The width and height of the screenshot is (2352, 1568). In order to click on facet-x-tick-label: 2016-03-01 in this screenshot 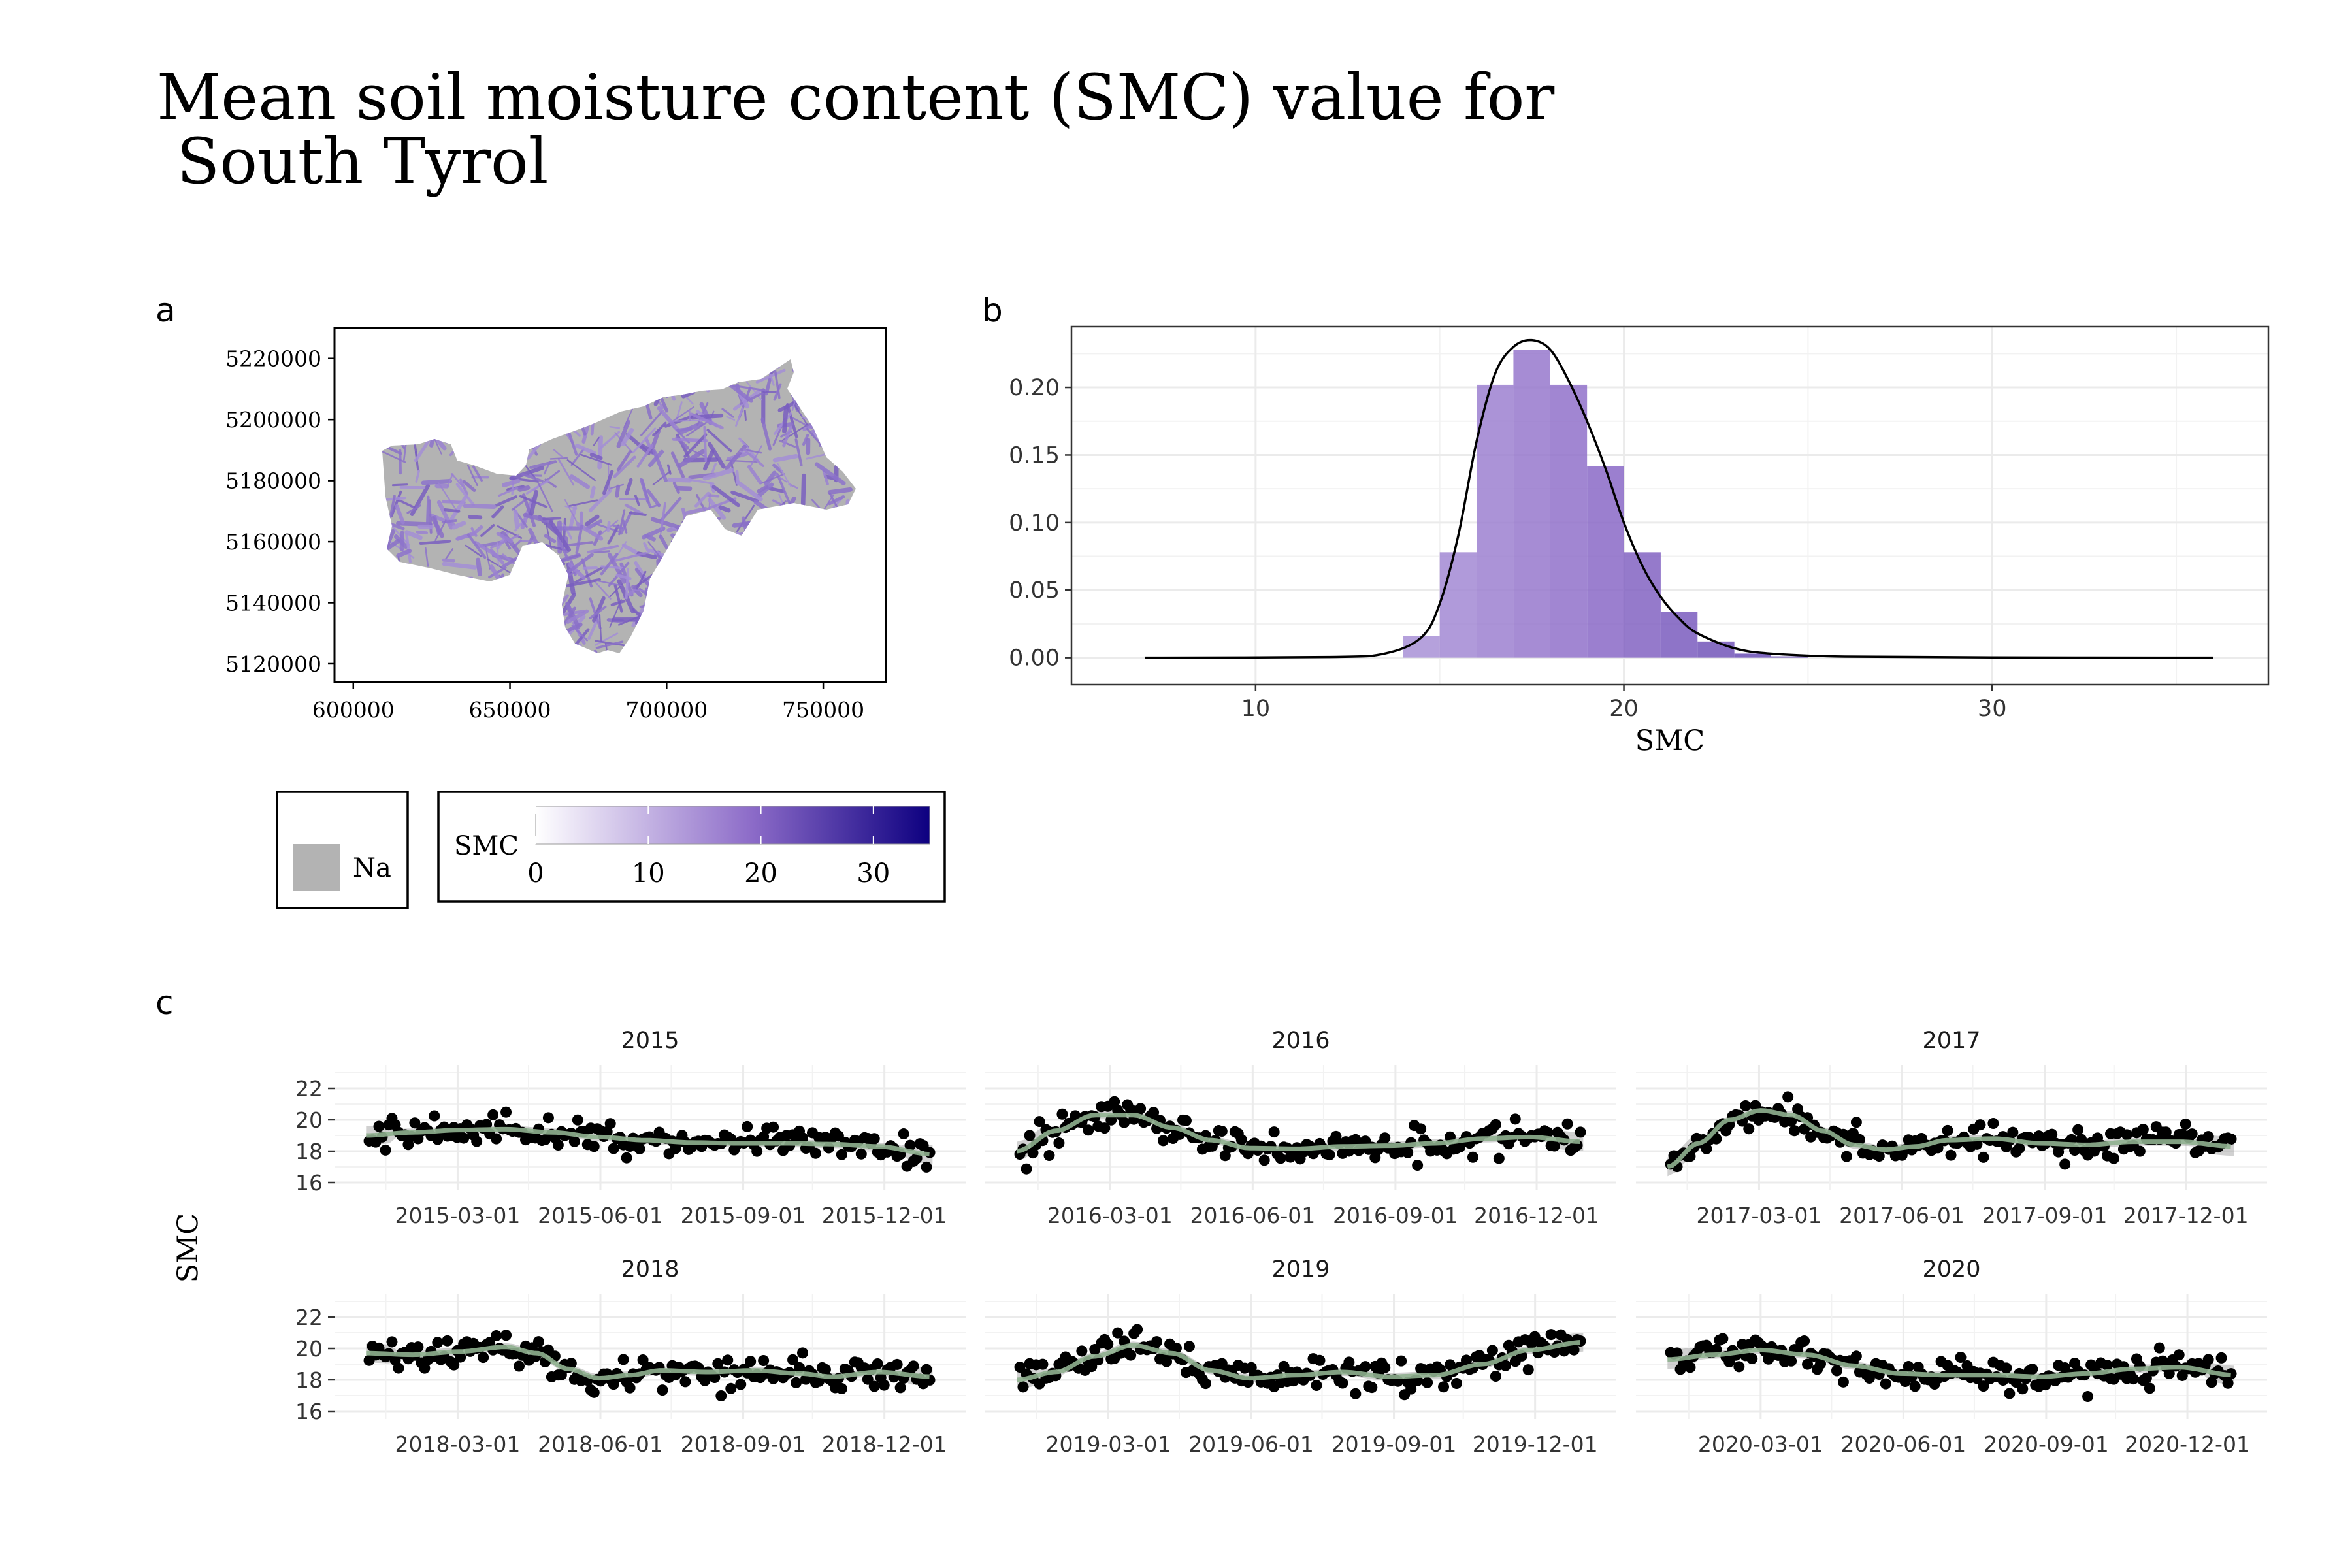, I will do `click(1110, 1215)`.